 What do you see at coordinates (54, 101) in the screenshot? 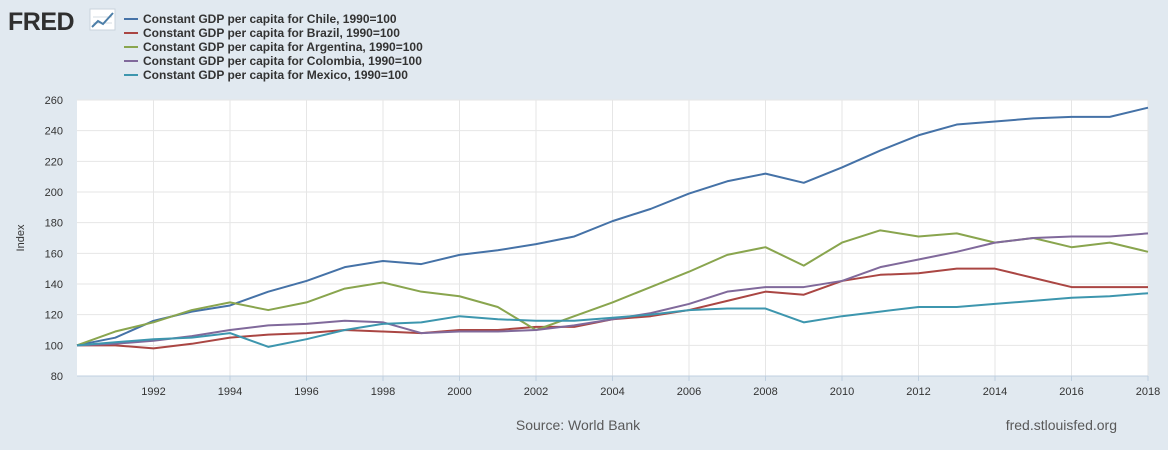
I see `y-tick-label: 260` at bounding box center [54, 101].